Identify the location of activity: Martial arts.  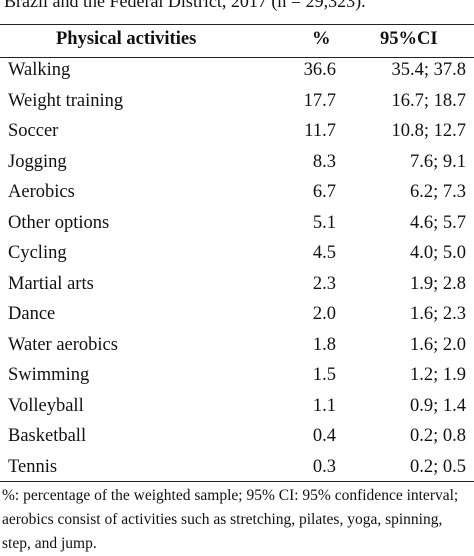
(51, 283).